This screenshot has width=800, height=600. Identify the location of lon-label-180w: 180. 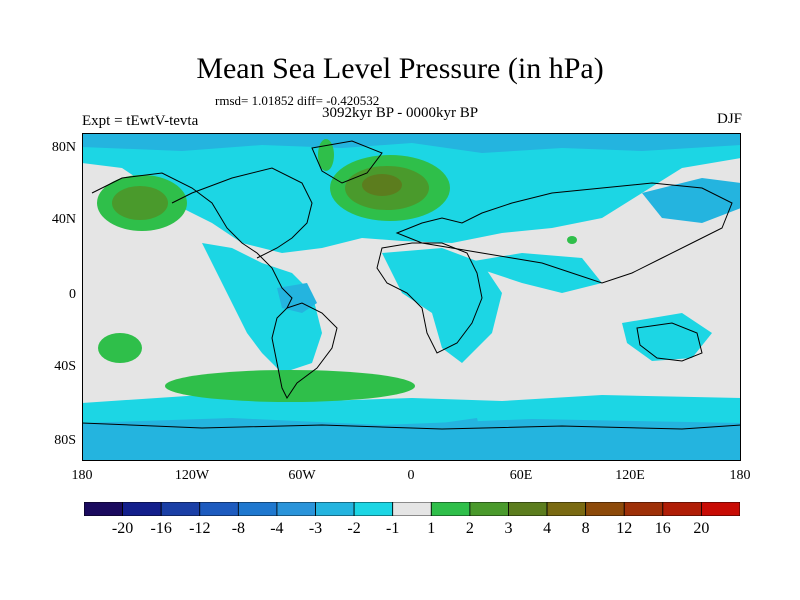
(82, 475).